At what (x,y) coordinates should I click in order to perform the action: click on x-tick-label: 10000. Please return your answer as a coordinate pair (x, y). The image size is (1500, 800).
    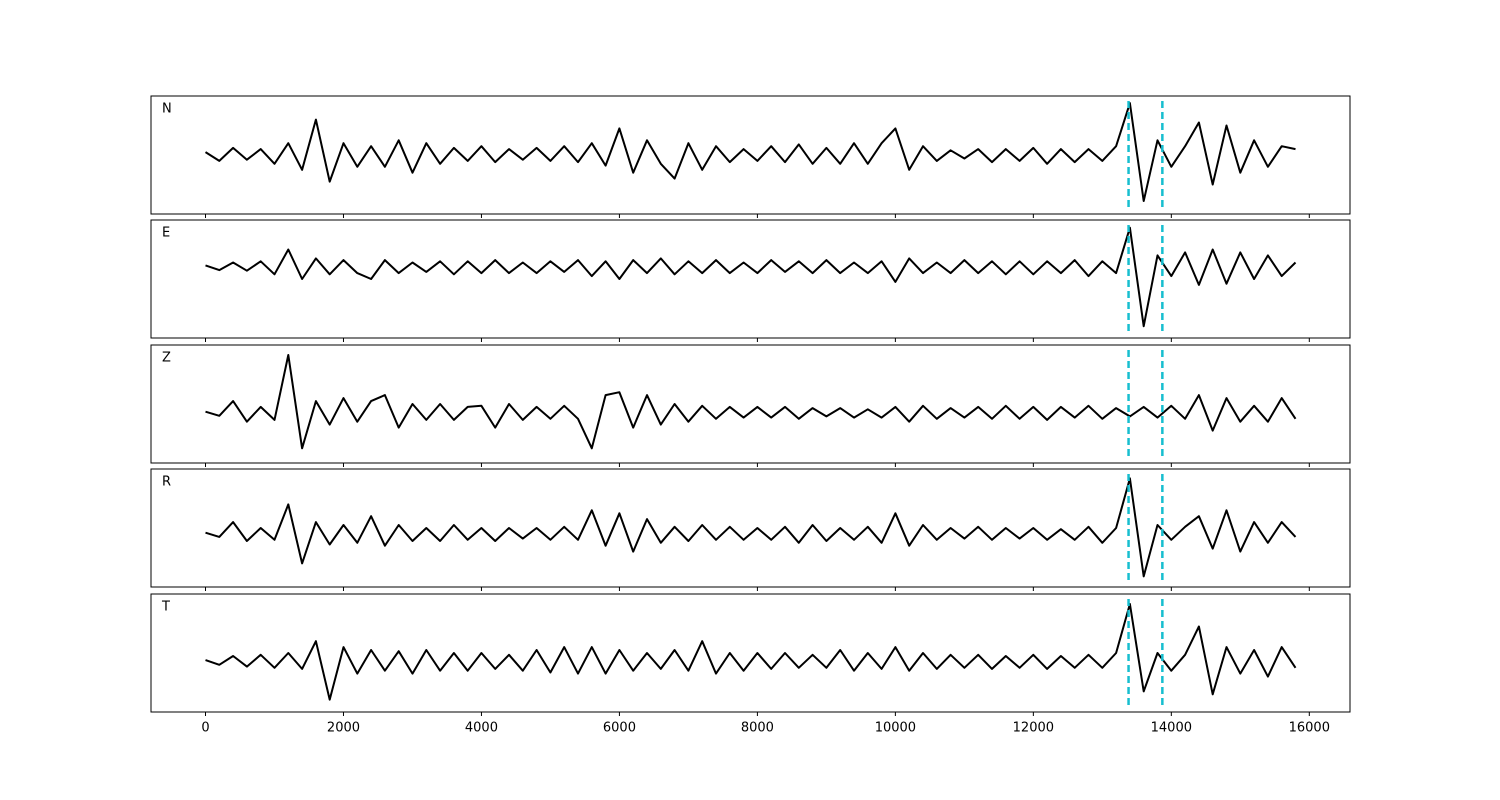
    Looking at the image, I should click on (895, 728).